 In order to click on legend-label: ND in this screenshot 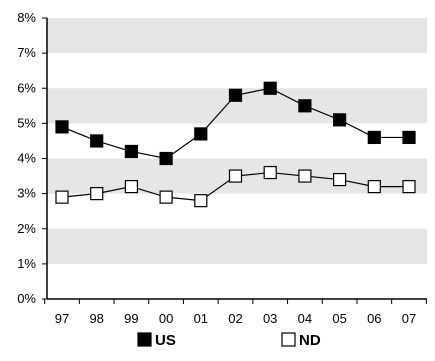, I will do `click(310, 340)`.